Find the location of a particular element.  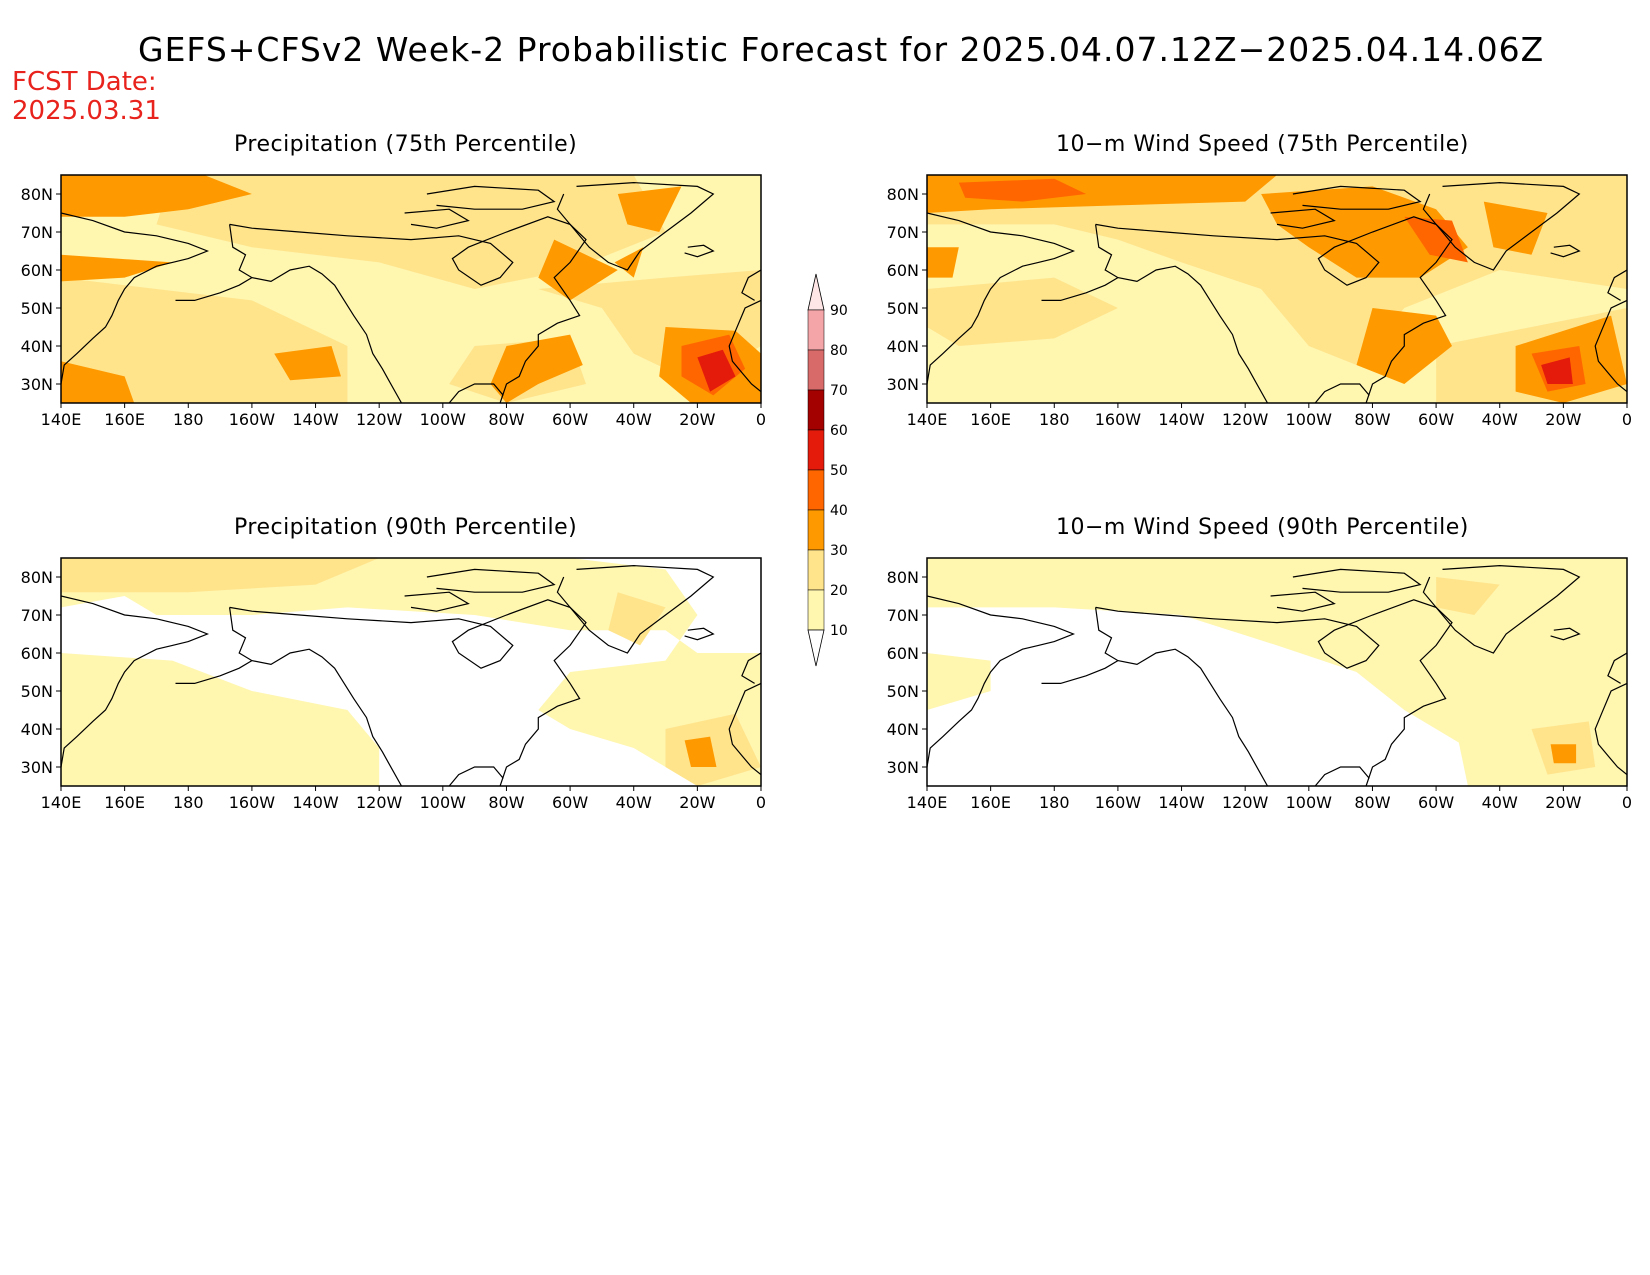

forecast-date-label: FCST Date: is located at coordinates (84, 82).